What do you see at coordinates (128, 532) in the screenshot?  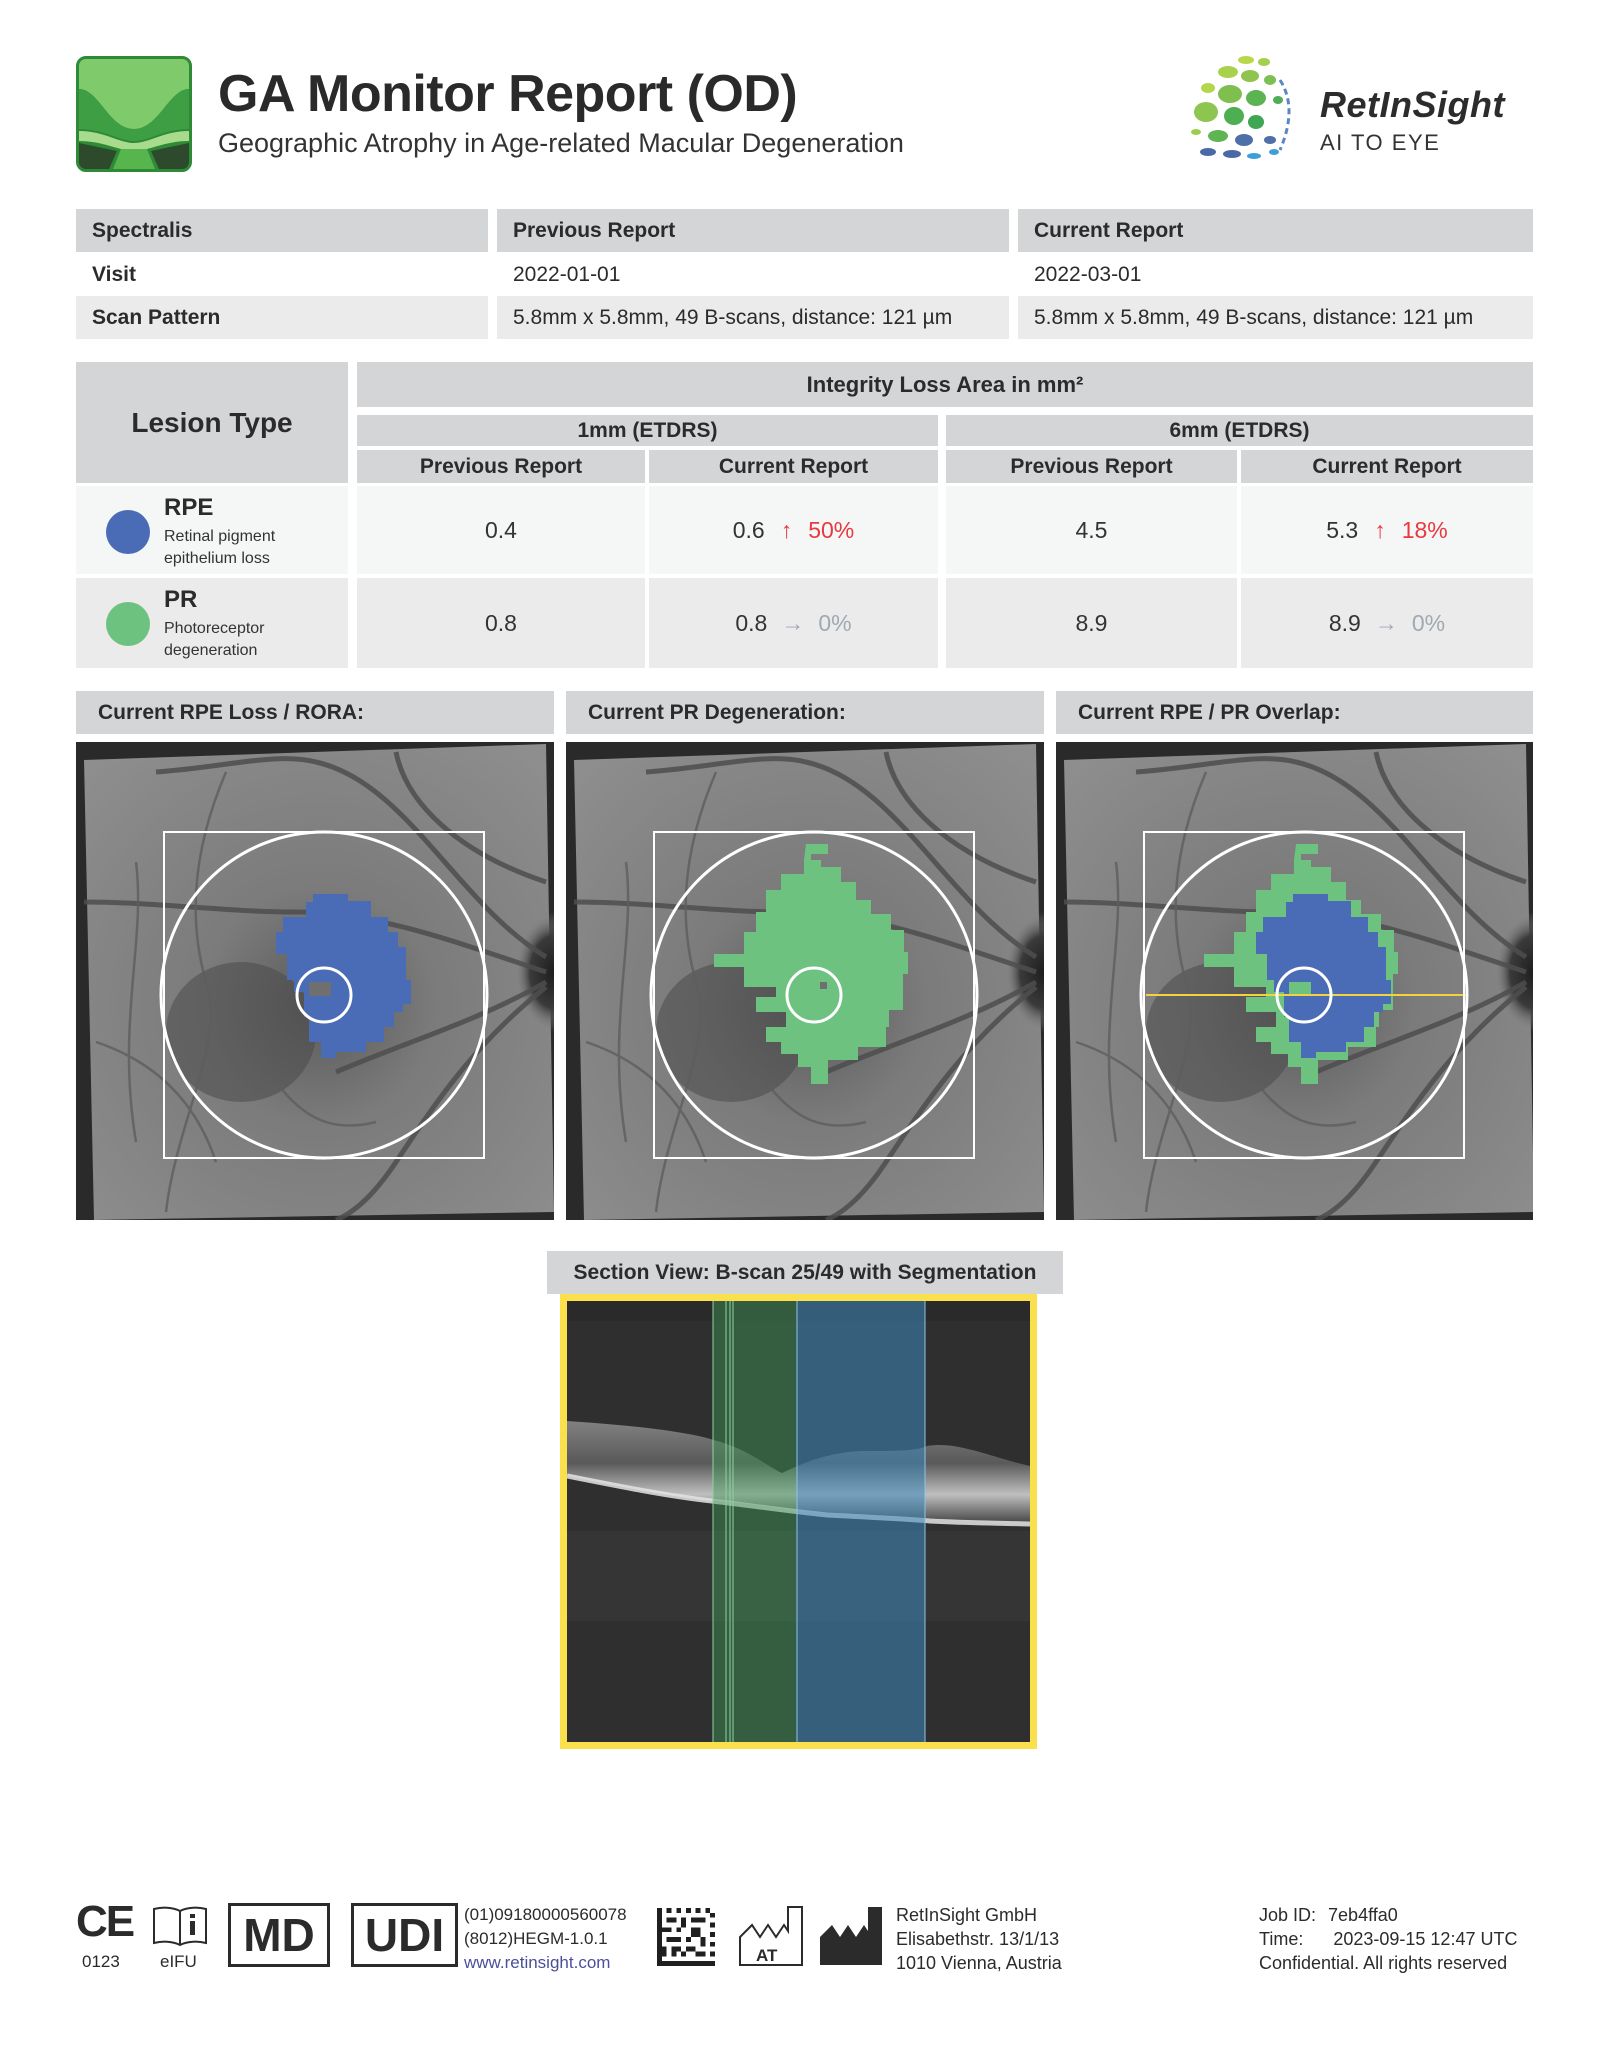 I see `rpe-color-swatch` at bounding box center [128, 532].